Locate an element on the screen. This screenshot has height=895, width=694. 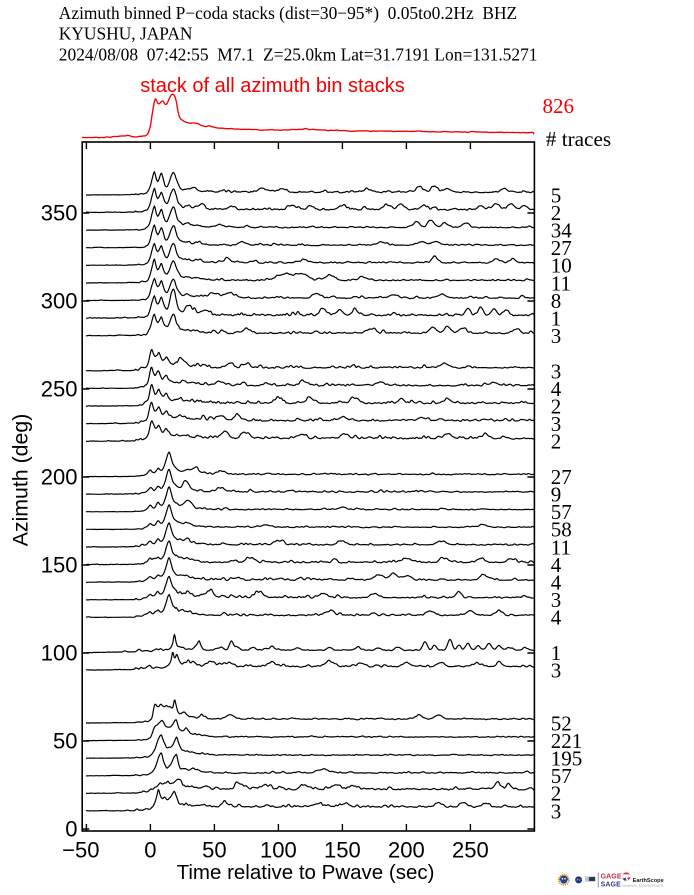
svg-text: 9 is located at coordinates (556, 495).